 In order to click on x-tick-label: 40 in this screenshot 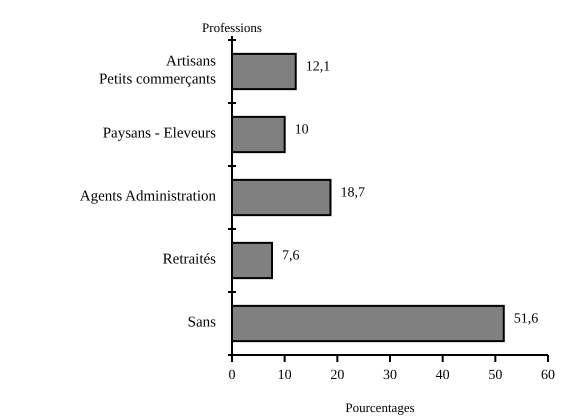, I will do `click(443, 375)`.